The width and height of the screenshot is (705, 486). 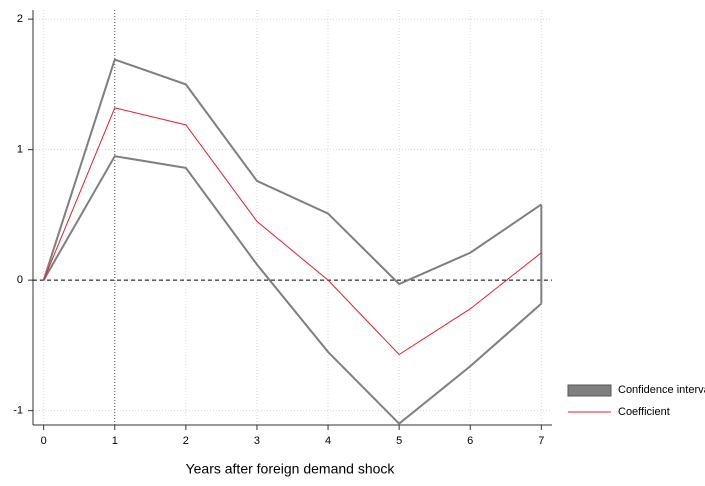 I want to click on x-tick-label: 5, so click(x=399, y=441).